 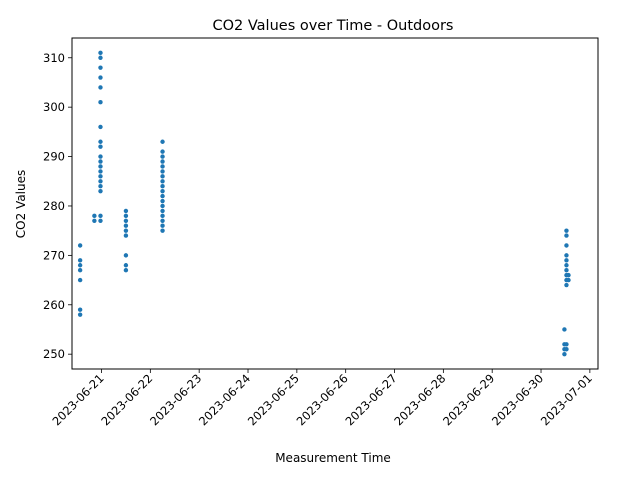 I want to click on y-tick-label: 260, so click(x=54, y=305).